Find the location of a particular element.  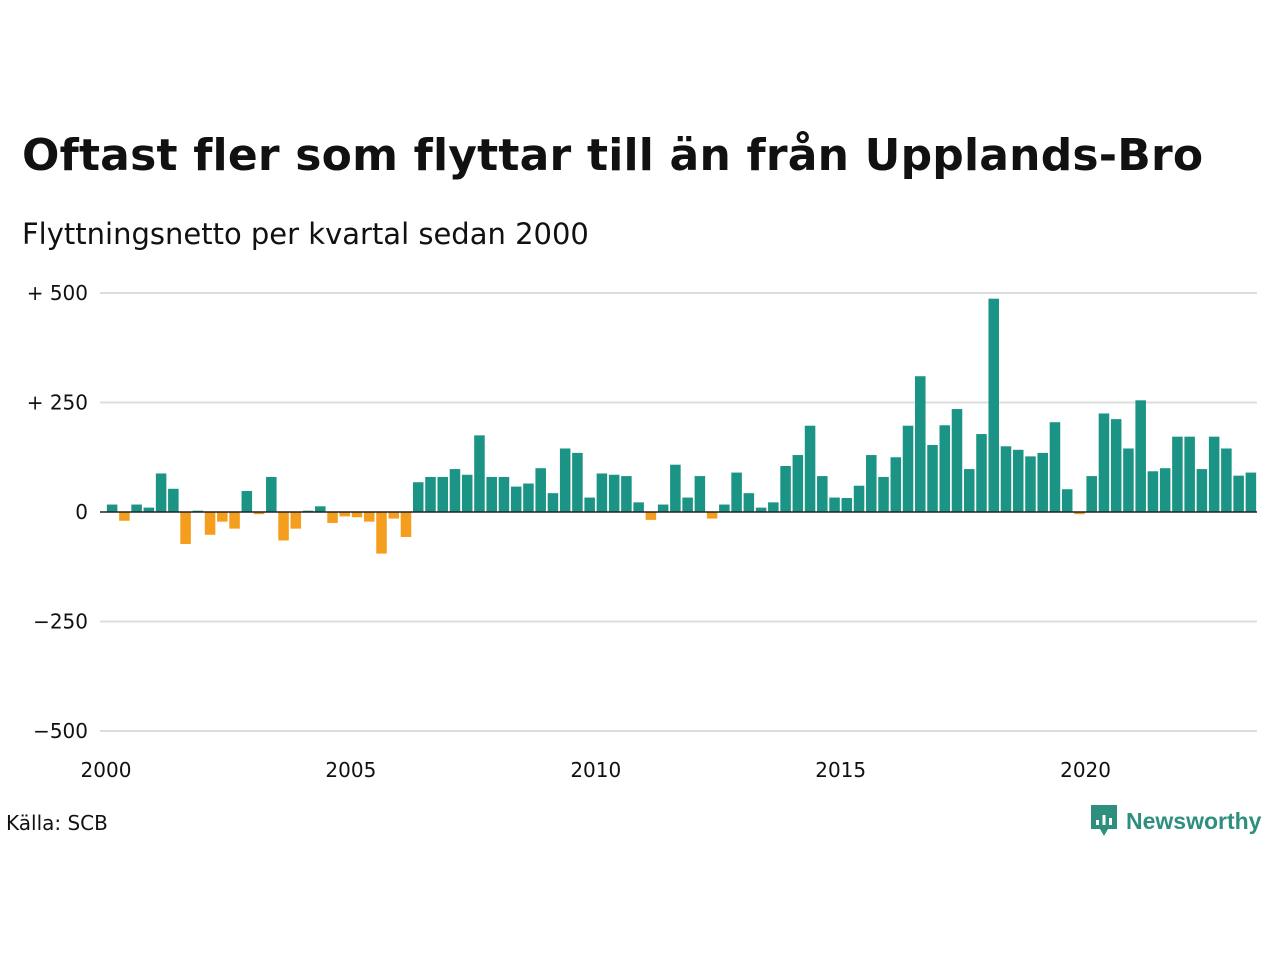

x-tick-label: 2015 is located at coordinates (840, 770).